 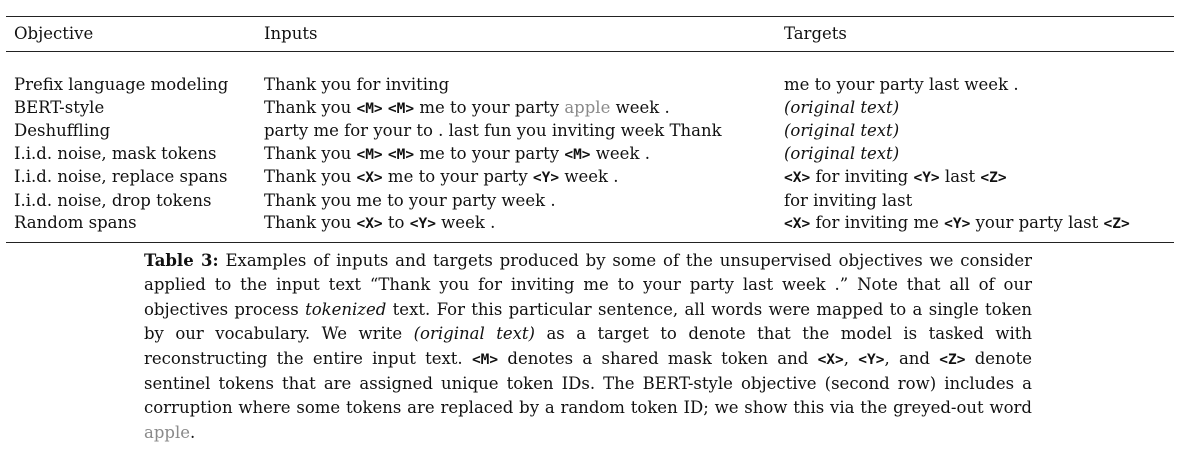 I want to click on header-objective: Objective, so click(x=54, y=33).